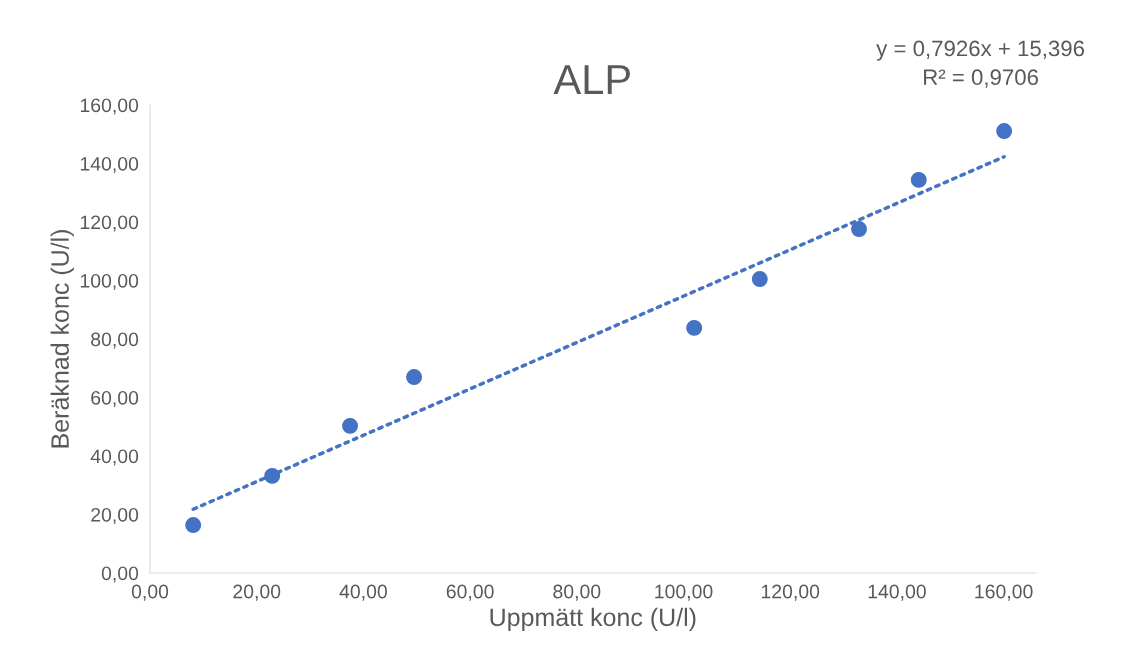 The width and height of the screenshot is (1129, 669). Describe the element at coordinates (109, 106) in the screenshot. I see `y-tick-label: 160,00` at that location.